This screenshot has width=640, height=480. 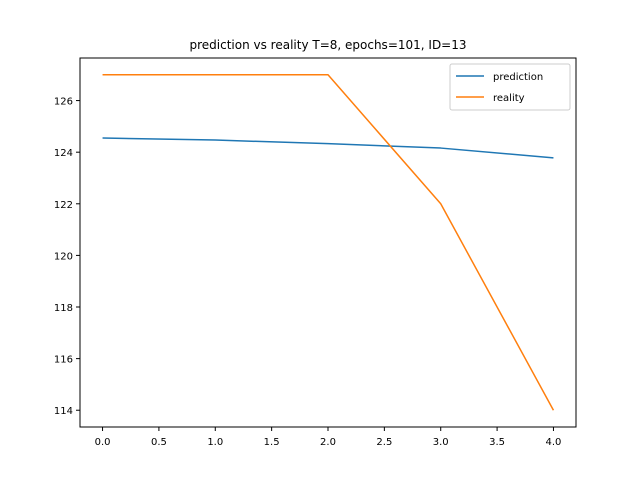 I want to click on x-tick-label: 1.0, so click(x=215, y=442).